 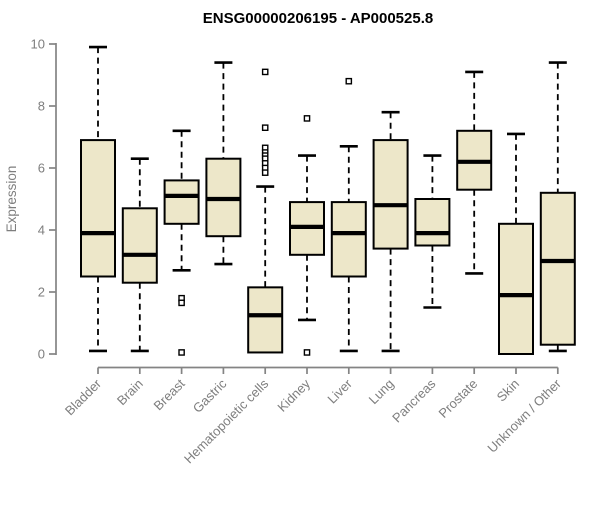 I want to click on x-tick-label-gastric: Gastric, so click(x=210, y=396).